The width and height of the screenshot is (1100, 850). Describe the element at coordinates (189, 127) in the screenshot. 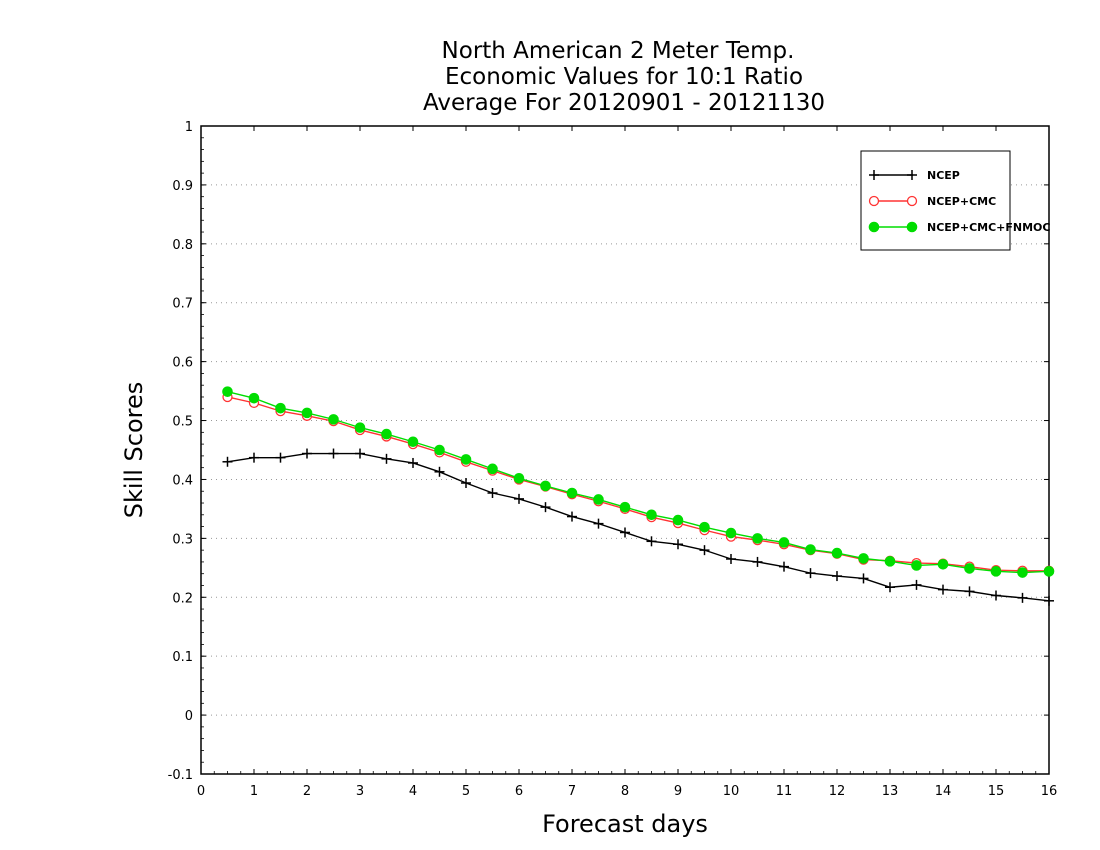

I see `y-tick-label: 1` at that location.